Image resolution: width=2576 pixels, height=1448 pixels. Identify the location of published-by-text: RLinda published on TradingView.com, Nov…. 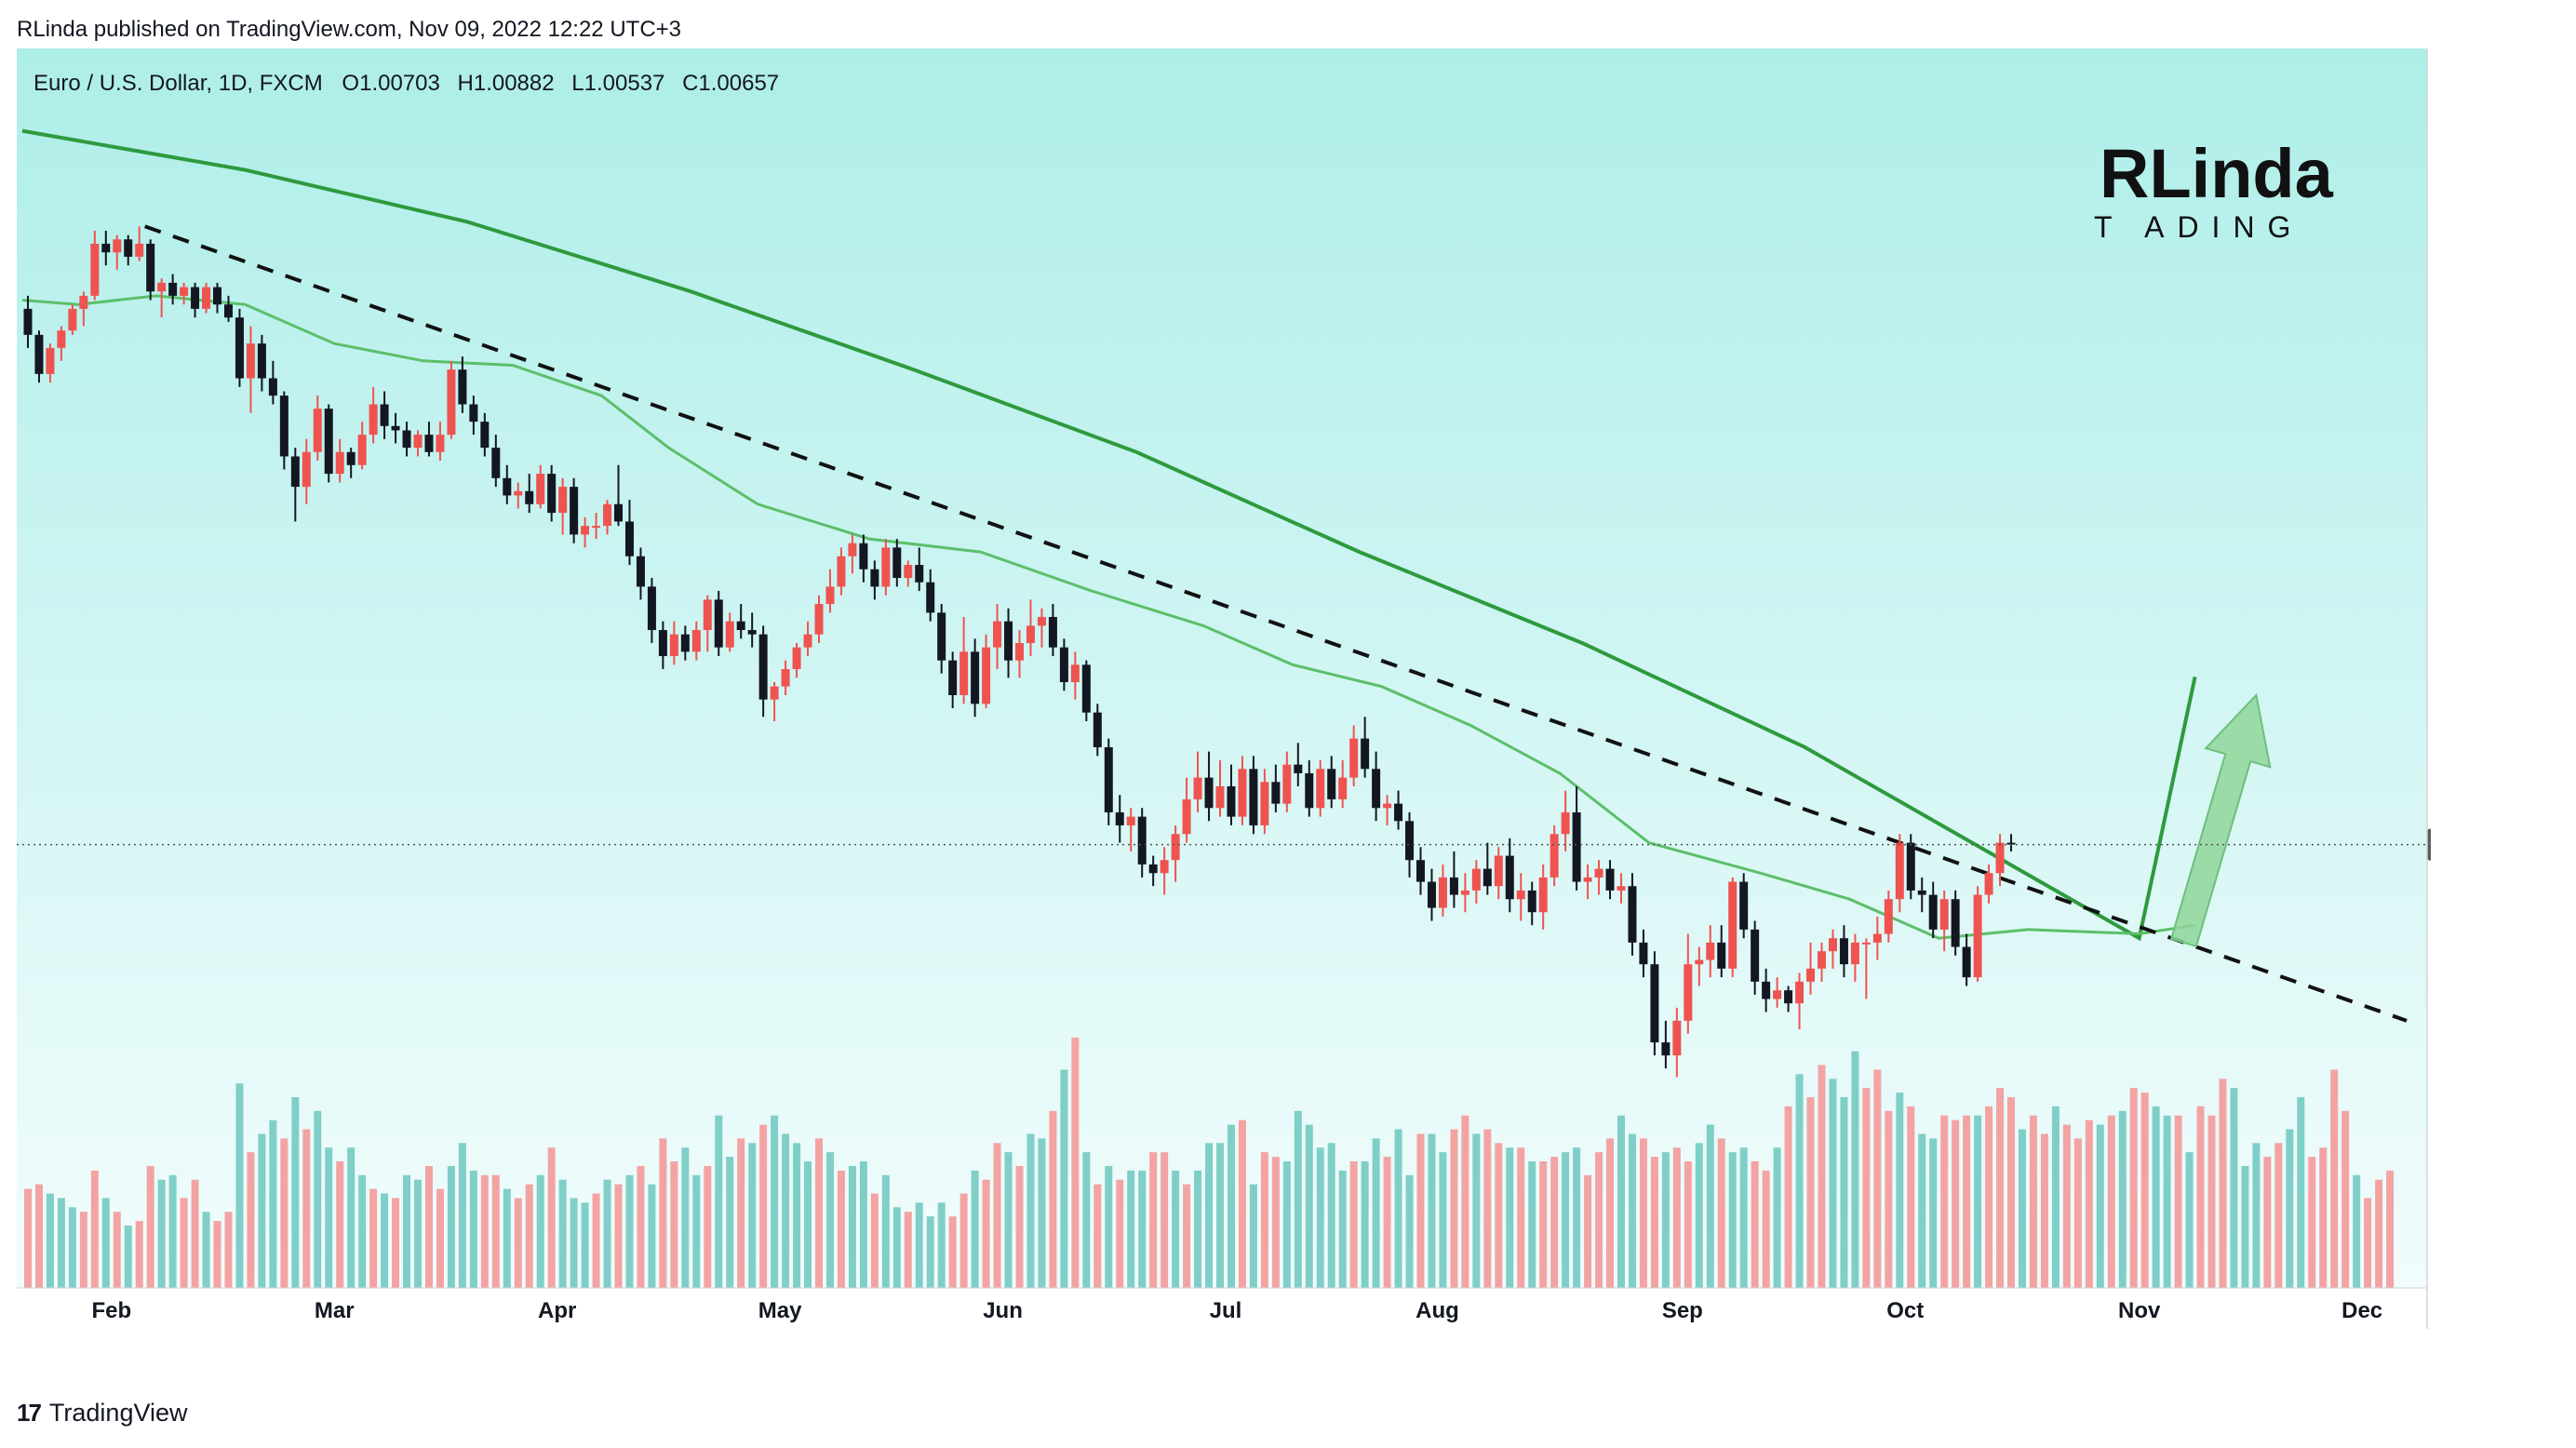
(349, 29).